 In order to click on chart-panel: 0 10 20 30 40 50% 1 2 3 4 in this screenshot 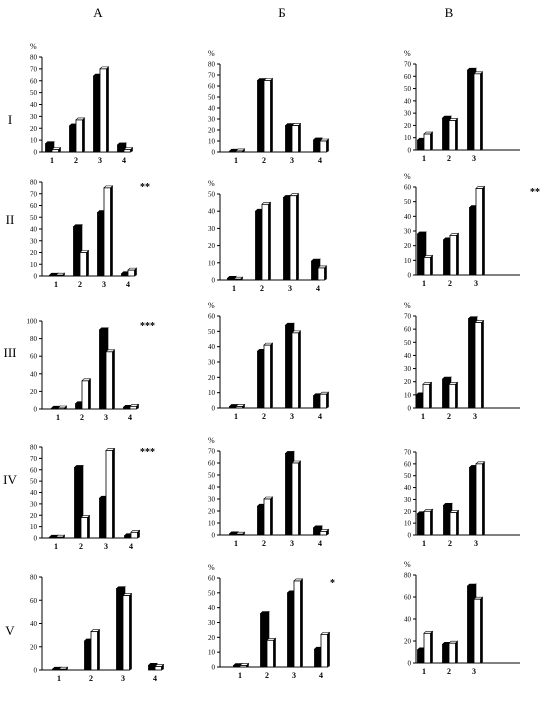, I will do `click(268, 236)`.